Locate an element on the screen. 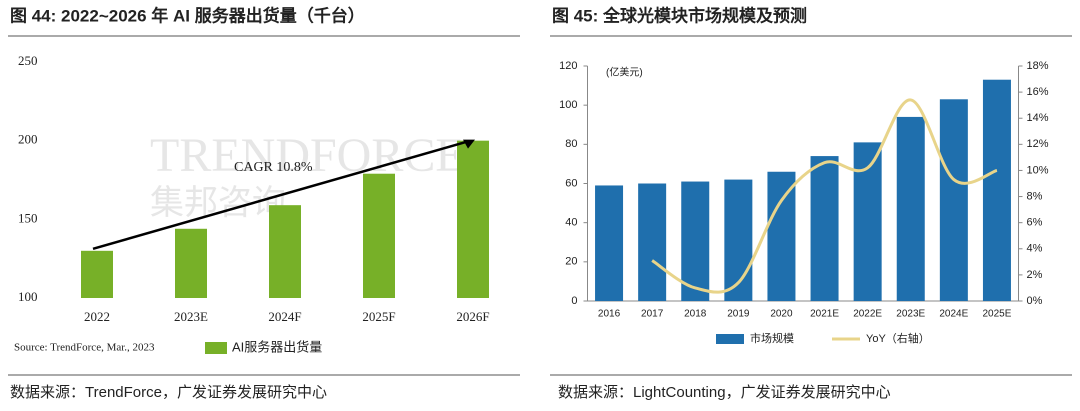 The height and width of the screenshot is (411, 1080). source: 数据来源：TrendForce，广发证券发展研究中心 is located at coordinates (168, 392).